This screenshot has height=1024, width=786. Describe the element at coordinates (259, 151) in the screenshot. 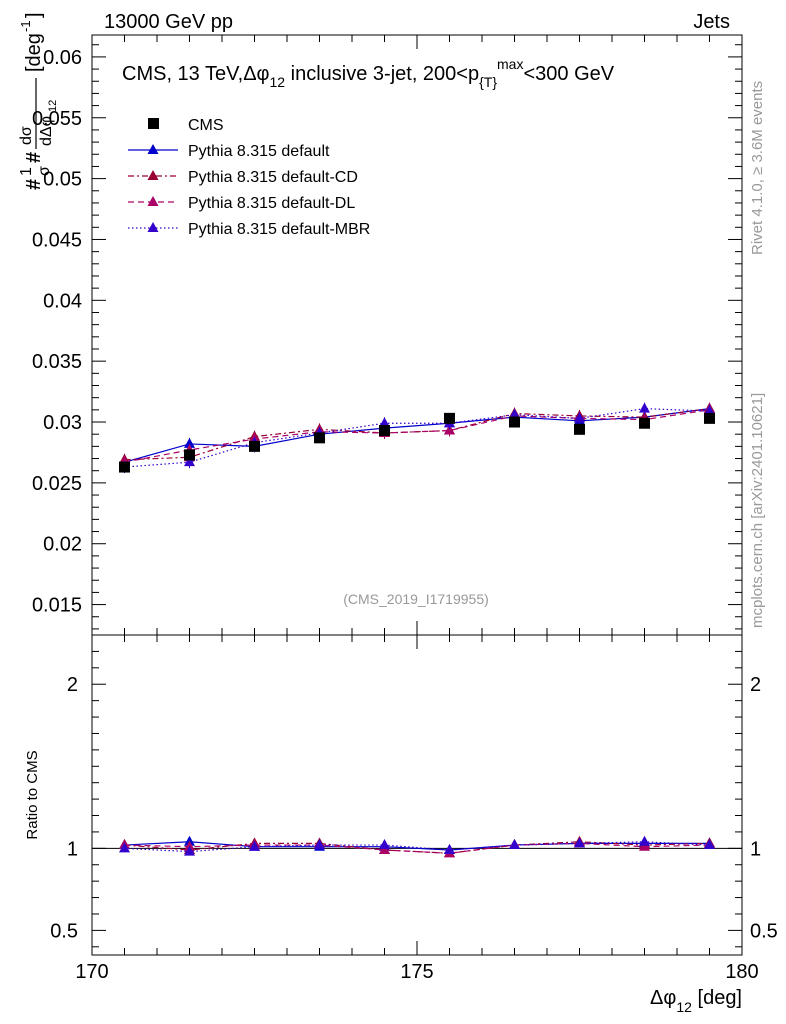

I see `legend-label: Pythia 8.315 default` at that location.